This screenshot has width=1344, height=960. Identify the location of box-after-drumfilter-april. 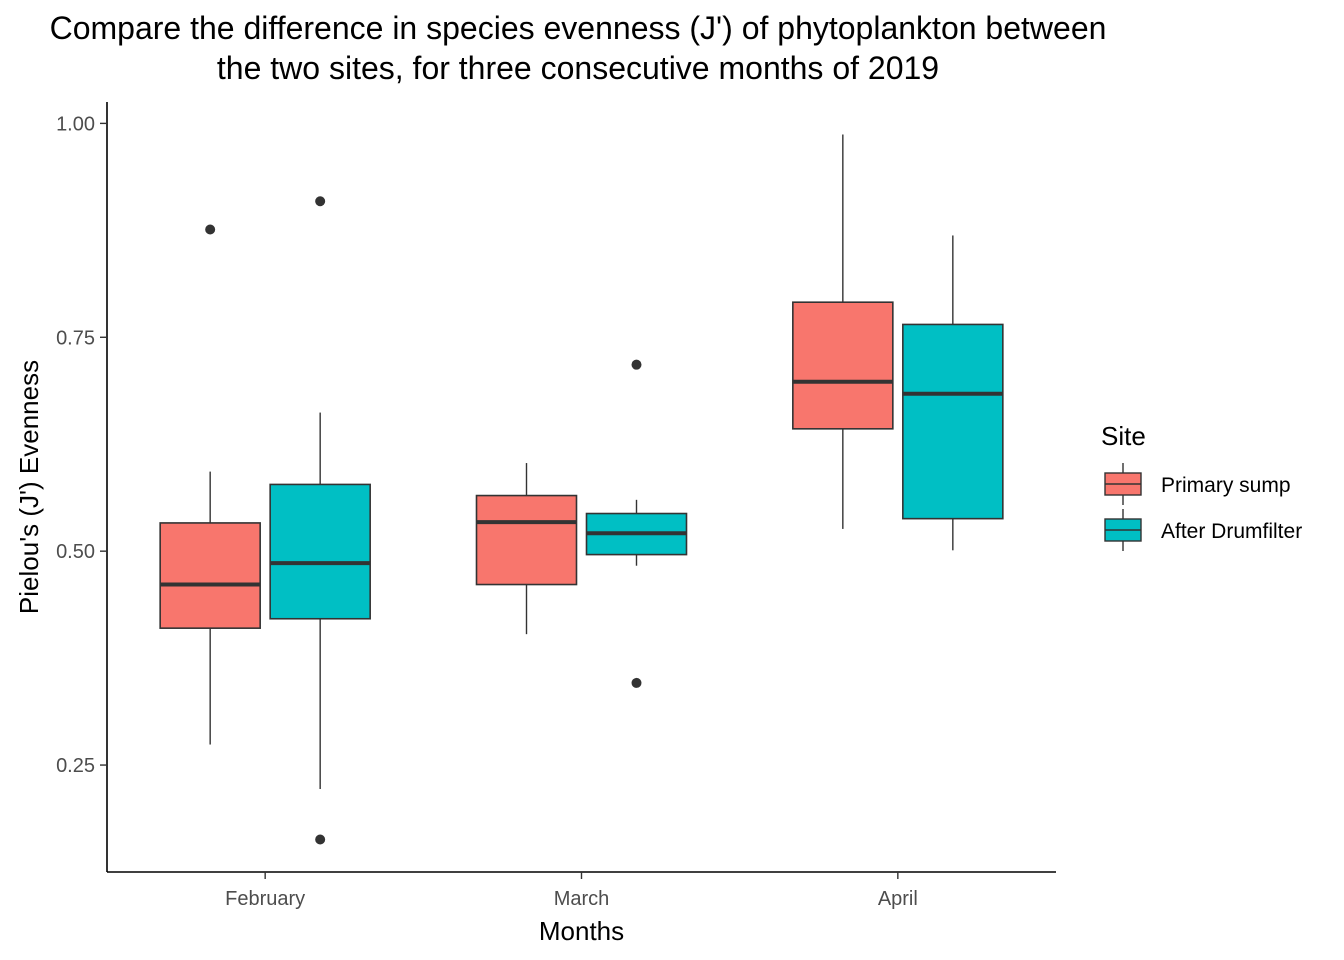
(953, 421).